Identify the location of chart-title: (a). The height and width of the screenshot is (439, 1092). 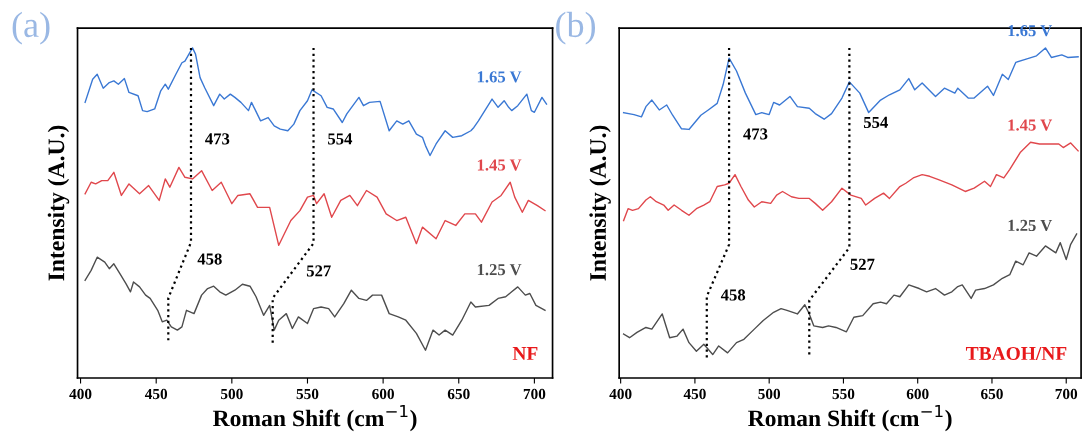
(31, 28).